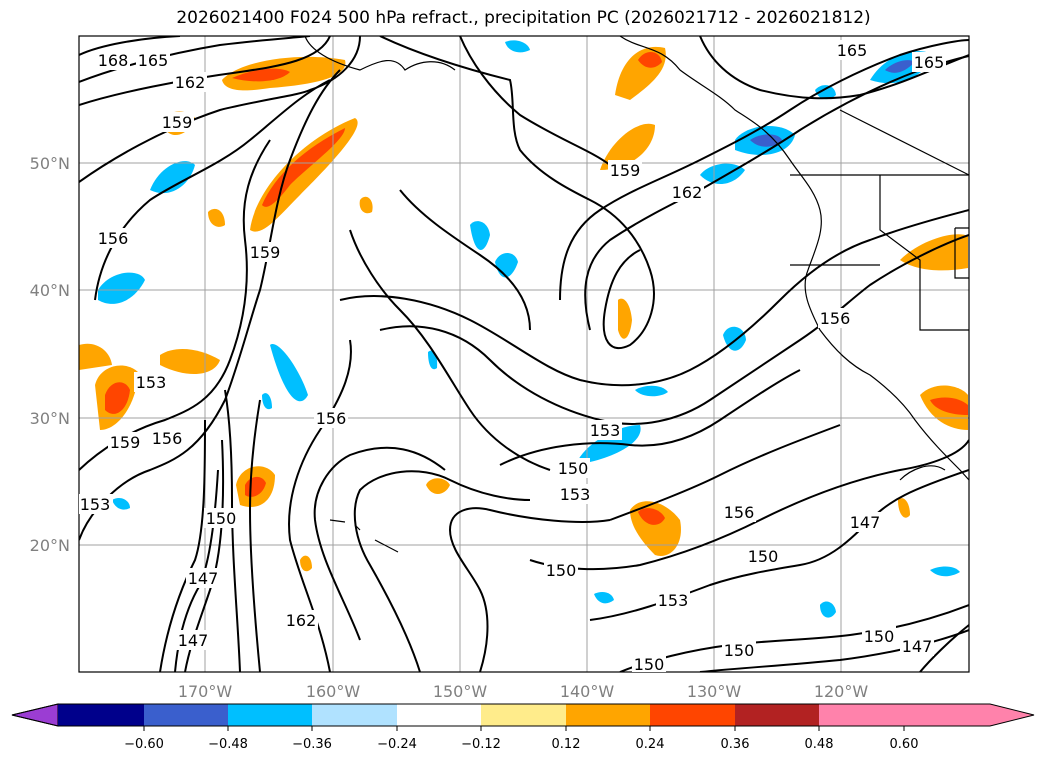  I want to click on colorbar-tick-label: 0.48, so click(819, 744).